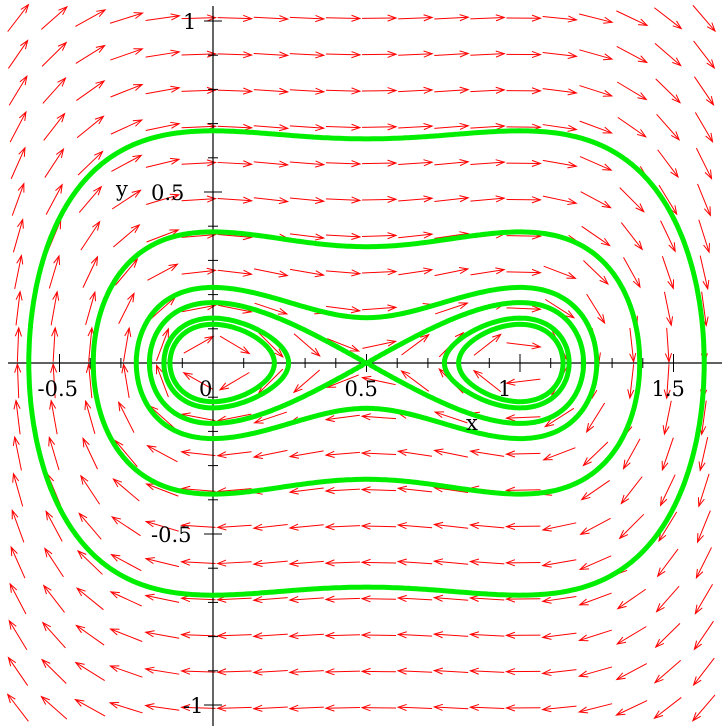  I want to click on trajectory, so click(366, 363).